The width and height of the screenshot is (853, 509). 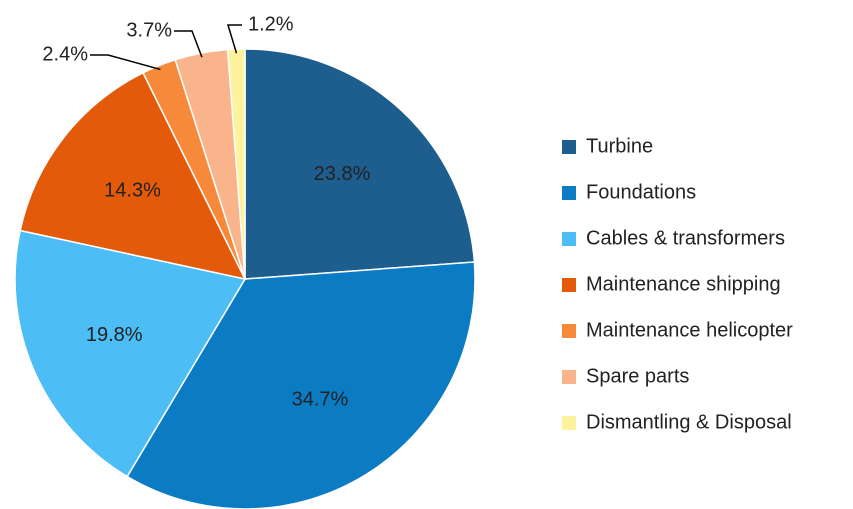 I want to click on legend-label: Spare parts, so click(x=637, y=376).